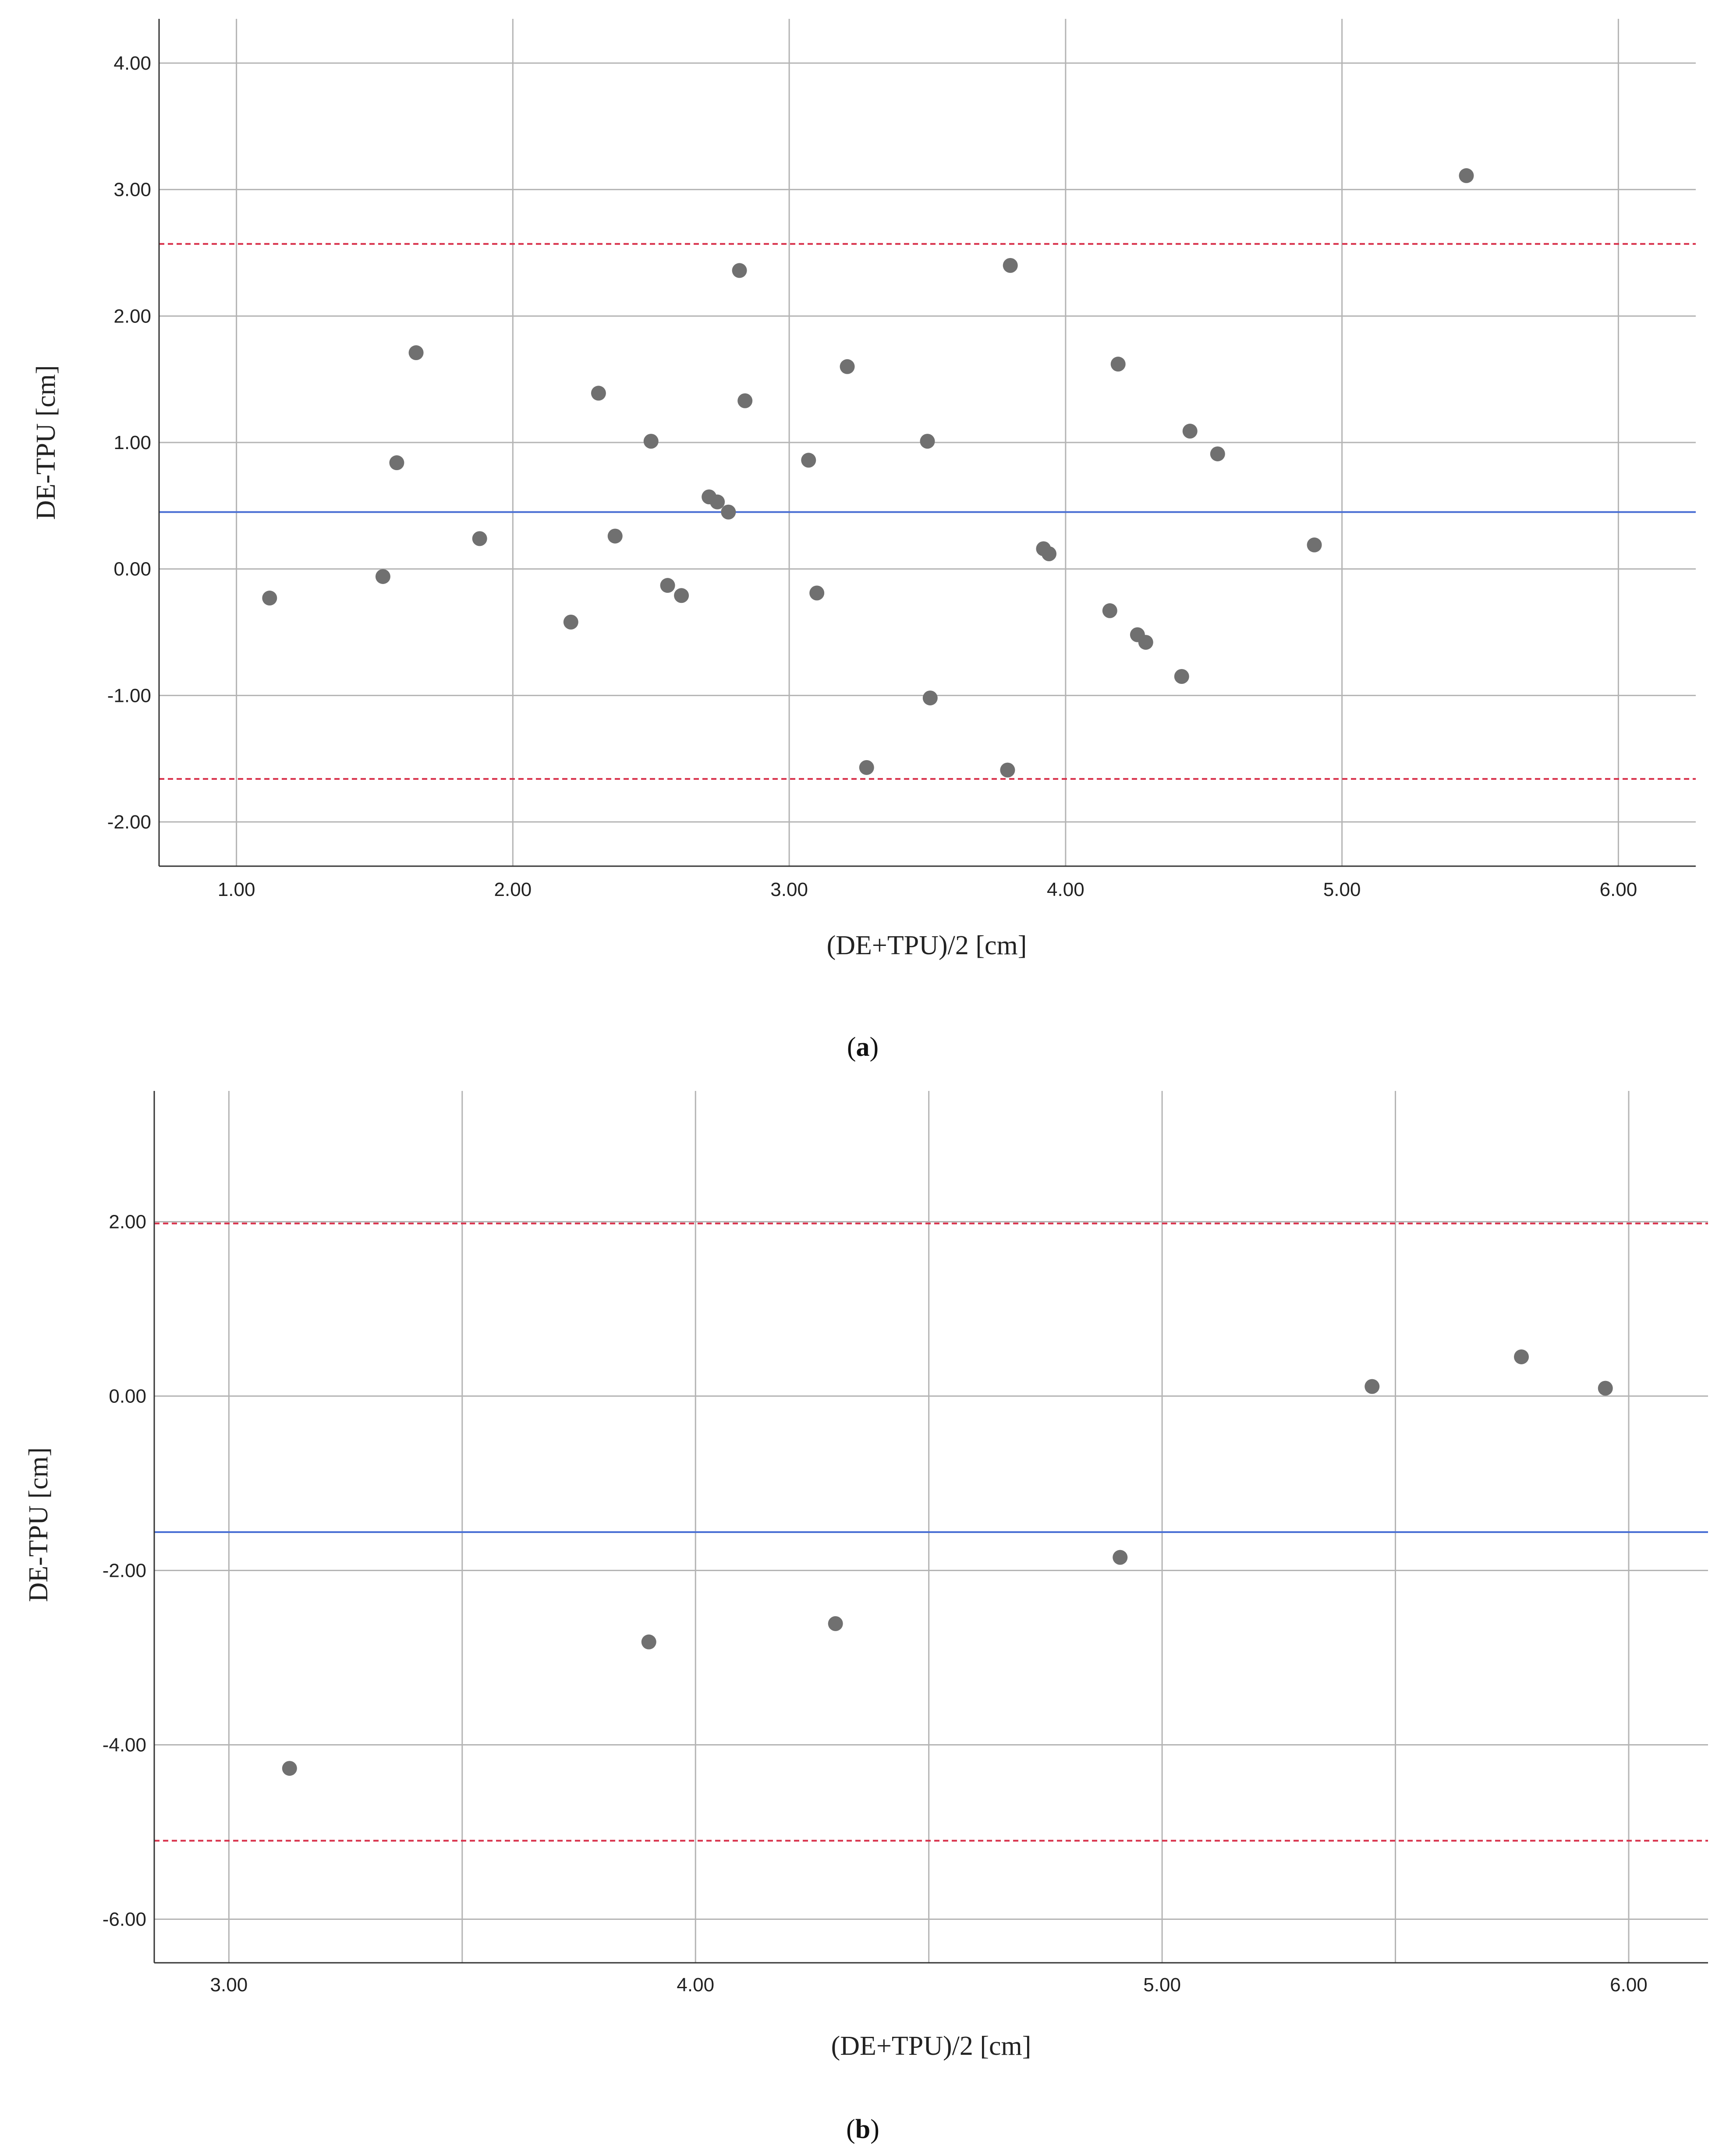 This screenshot has height=2156, width=1726. Describe the element at coordinates (39, 1525) in the screenshot. I see `panel-b-y-axis-title: DE-TPU [cm]` at that location.